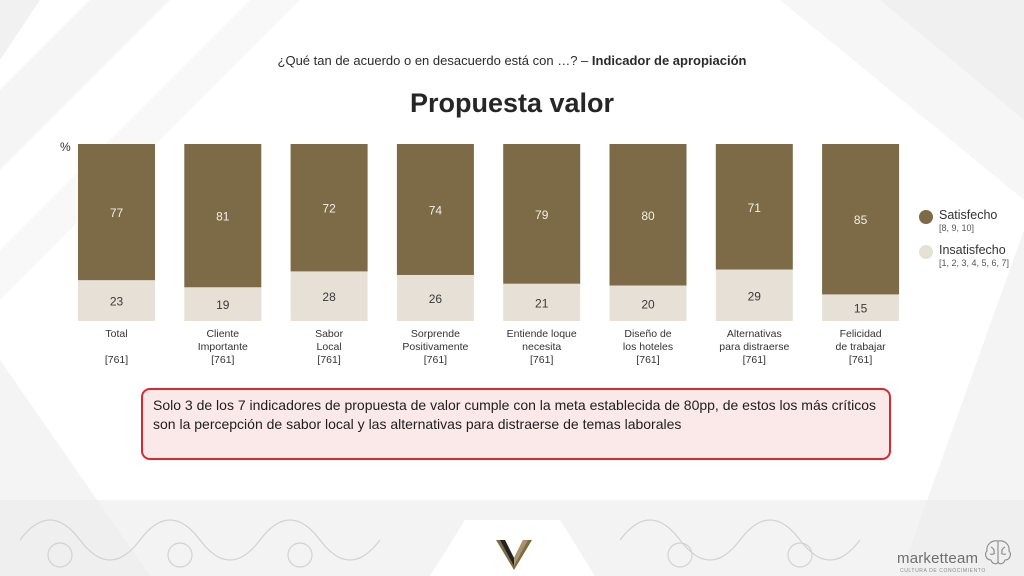 Image resolution: width=1024 pixels, height=576 pixels. What do you see at coordinates (542, 334) in the screenshot?
I see `category-label: Entiende loque` at bounding box center [542, 334].